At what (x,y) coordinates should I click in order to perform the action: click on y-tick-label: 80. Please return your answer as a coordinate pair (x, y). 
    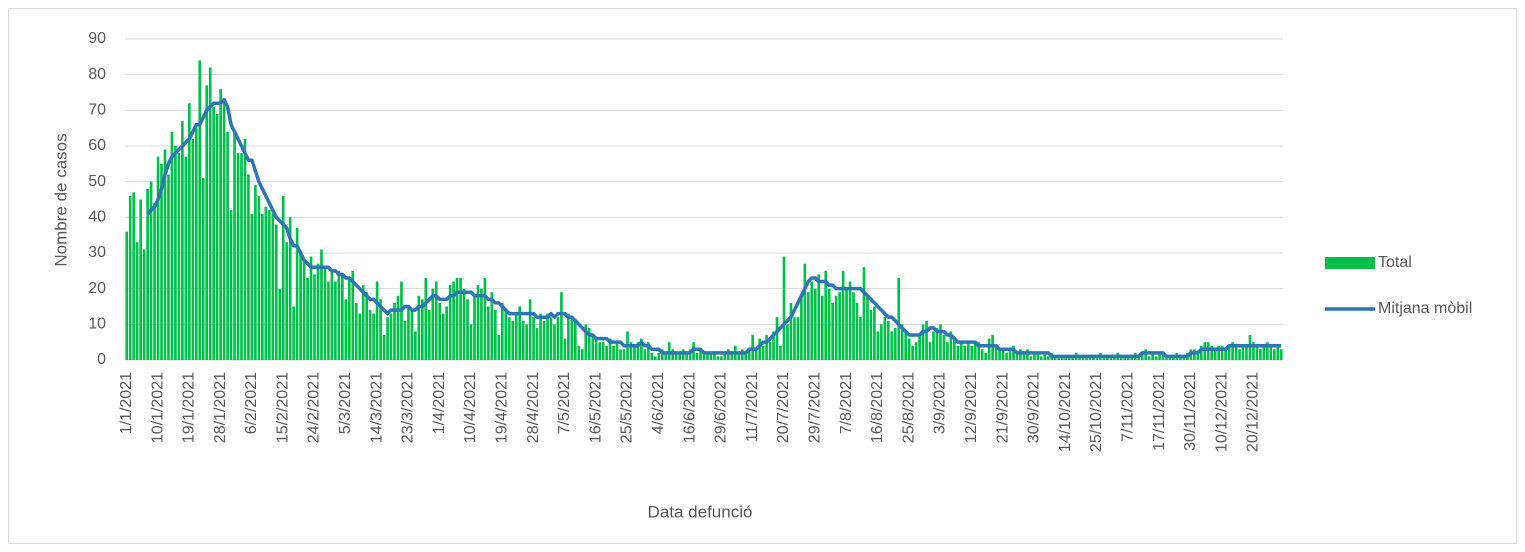
    Looking at the image, I should click on (97, 74).